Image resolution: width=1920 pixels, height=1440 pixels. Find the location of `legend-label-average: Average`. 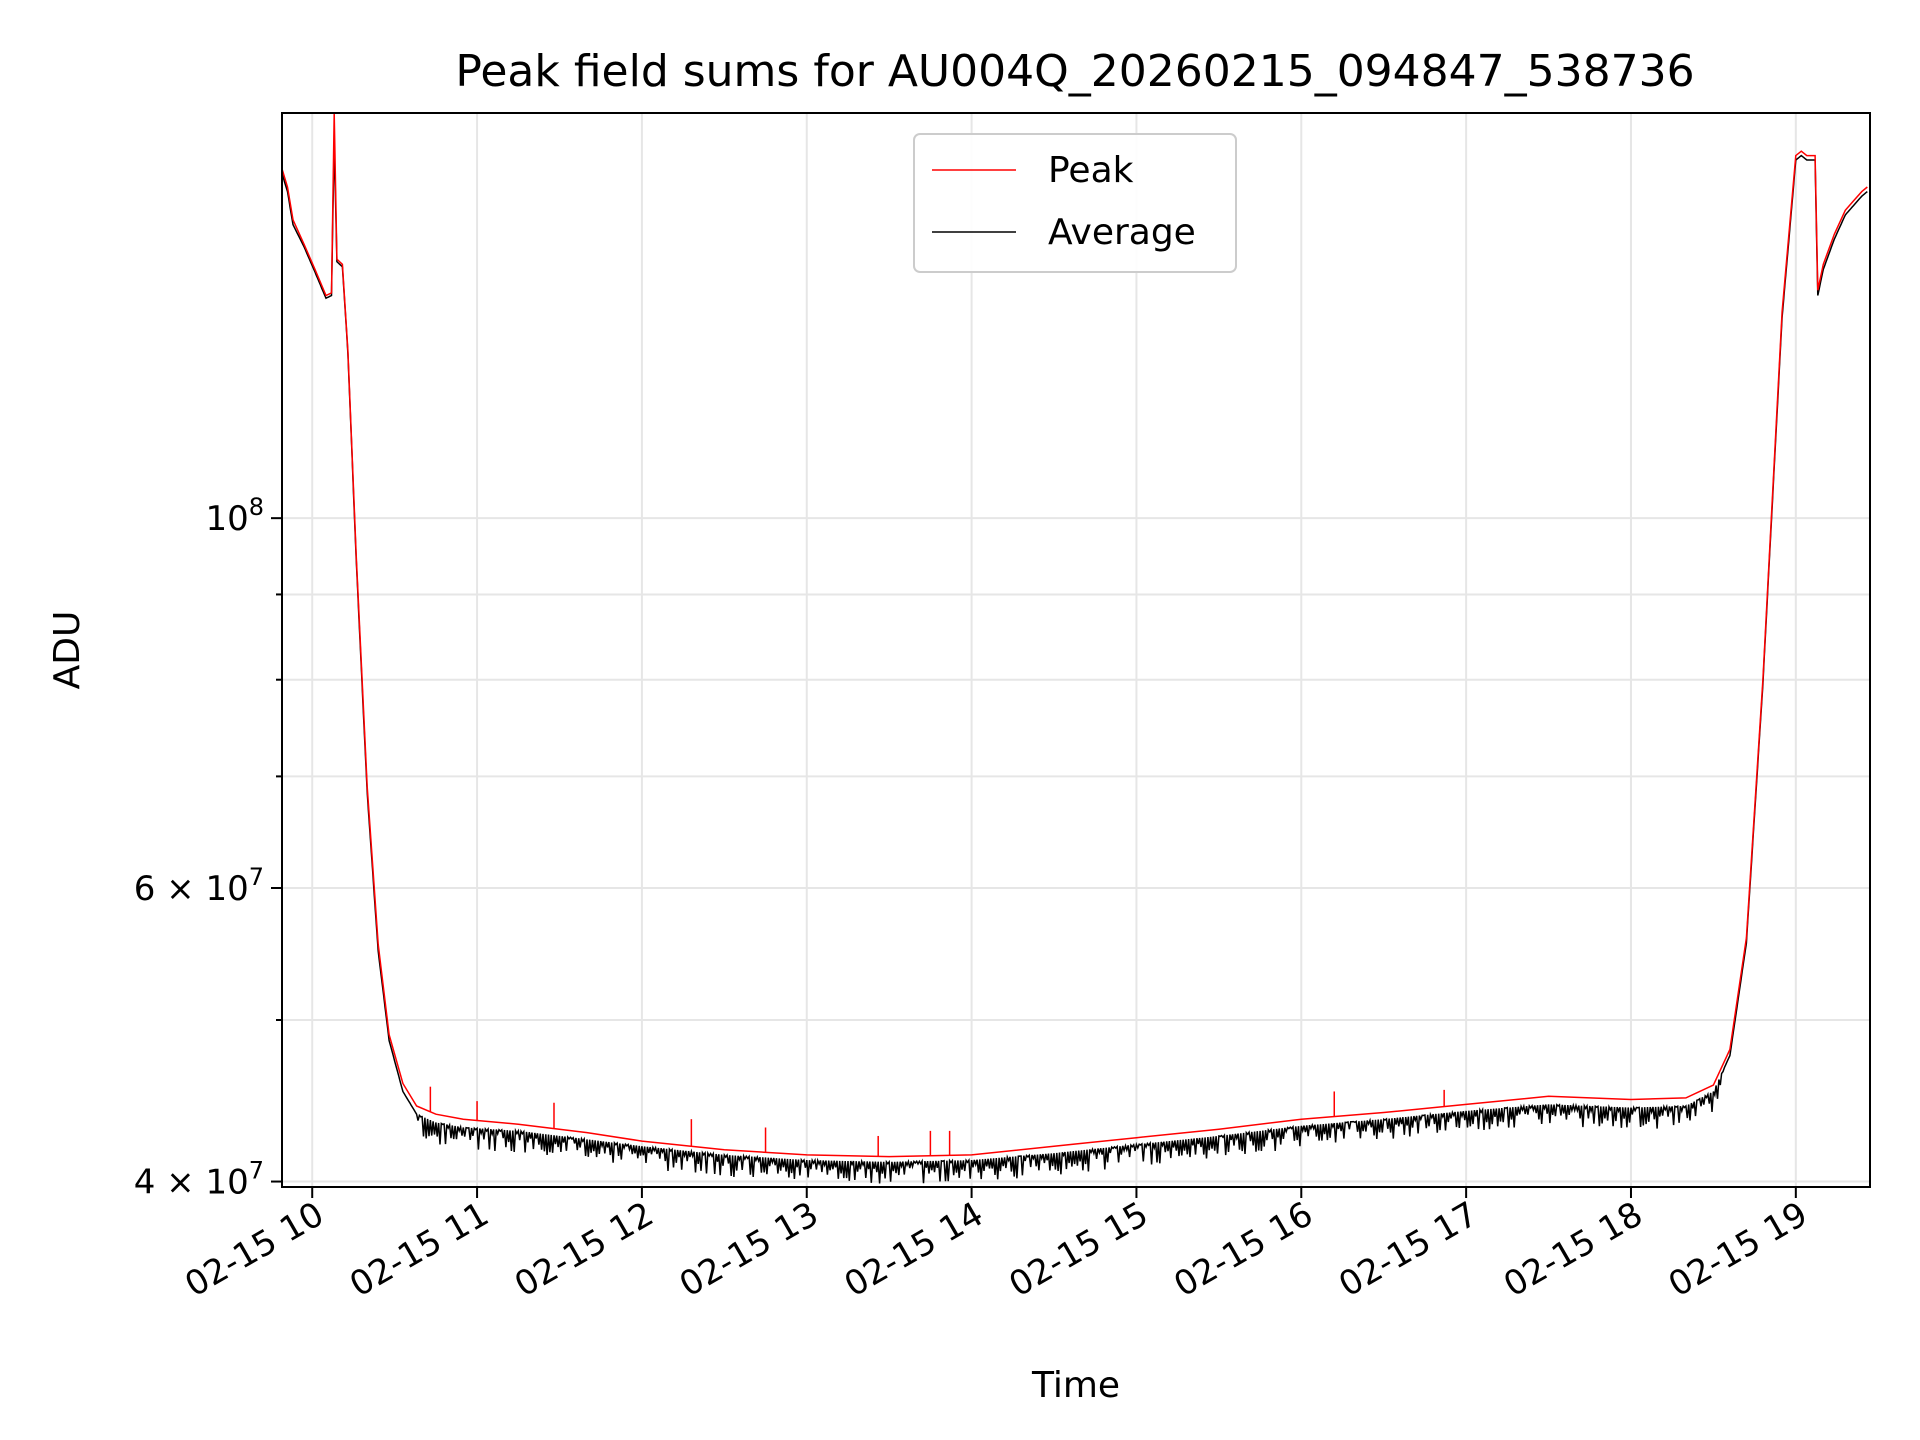

legend-label-average: Average is located at coordinates (1122, 232).